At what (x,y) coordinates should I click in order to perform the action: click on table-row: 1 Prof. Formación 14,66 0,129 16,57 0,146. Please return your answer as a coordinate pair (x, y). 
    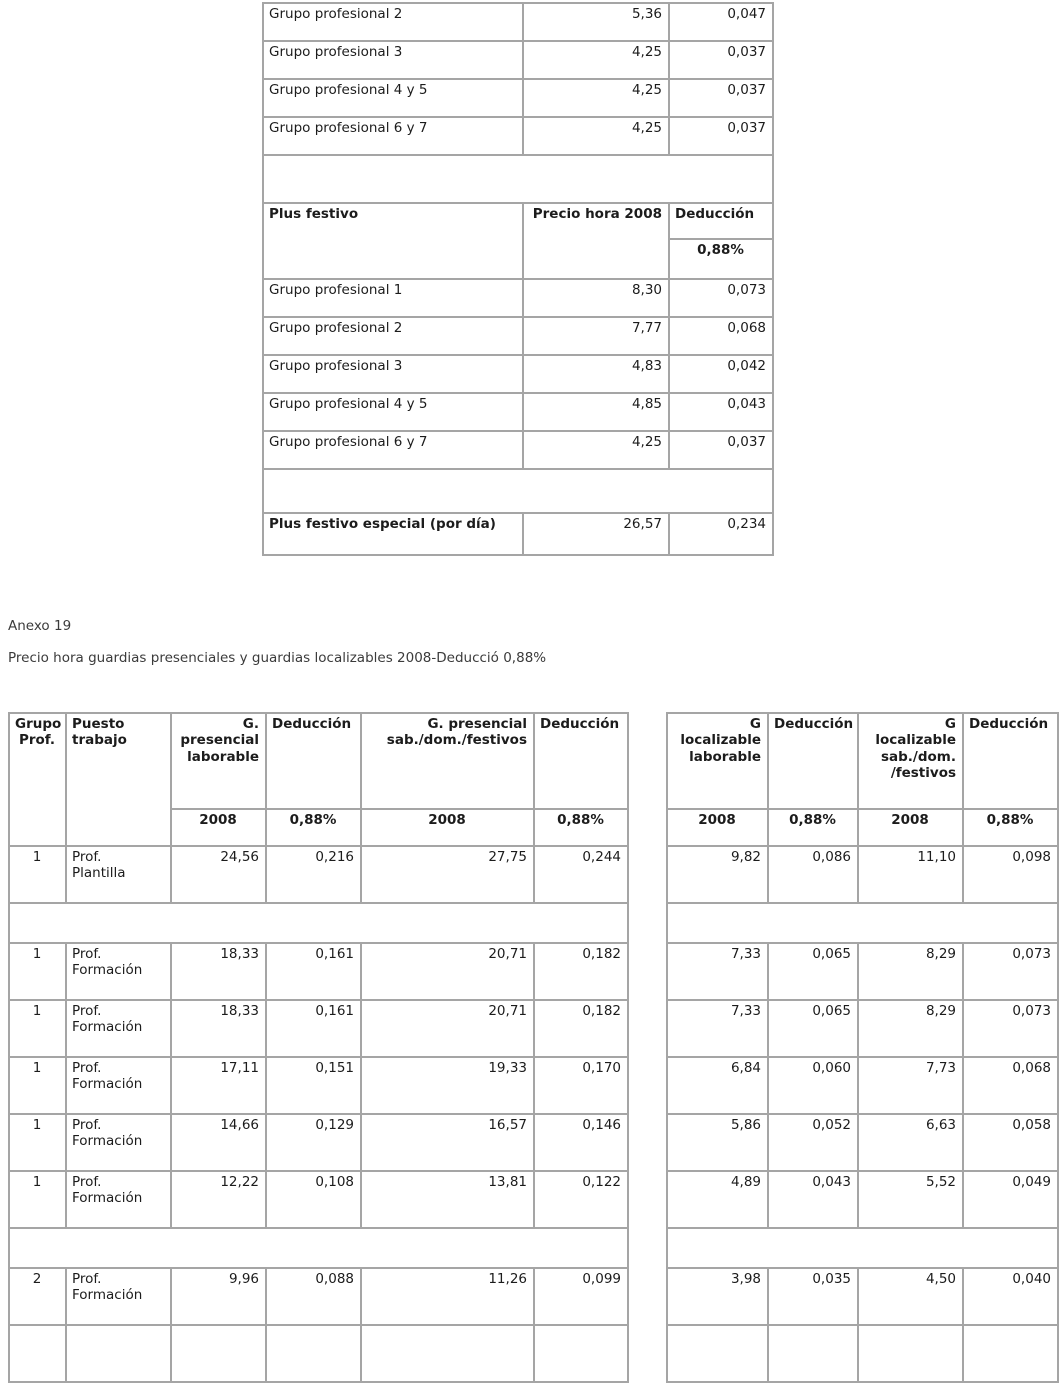
    Looking at the image, I should click on (318, 1142).